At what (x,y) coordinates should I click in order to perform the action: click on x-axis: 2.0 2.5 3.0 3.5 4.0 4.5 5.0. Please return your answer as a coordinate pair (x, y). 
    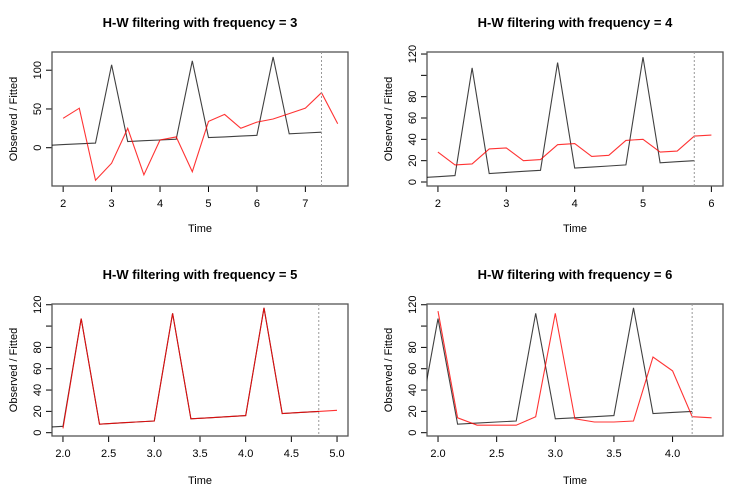
    Looking at the image, I should click on (200, 447).